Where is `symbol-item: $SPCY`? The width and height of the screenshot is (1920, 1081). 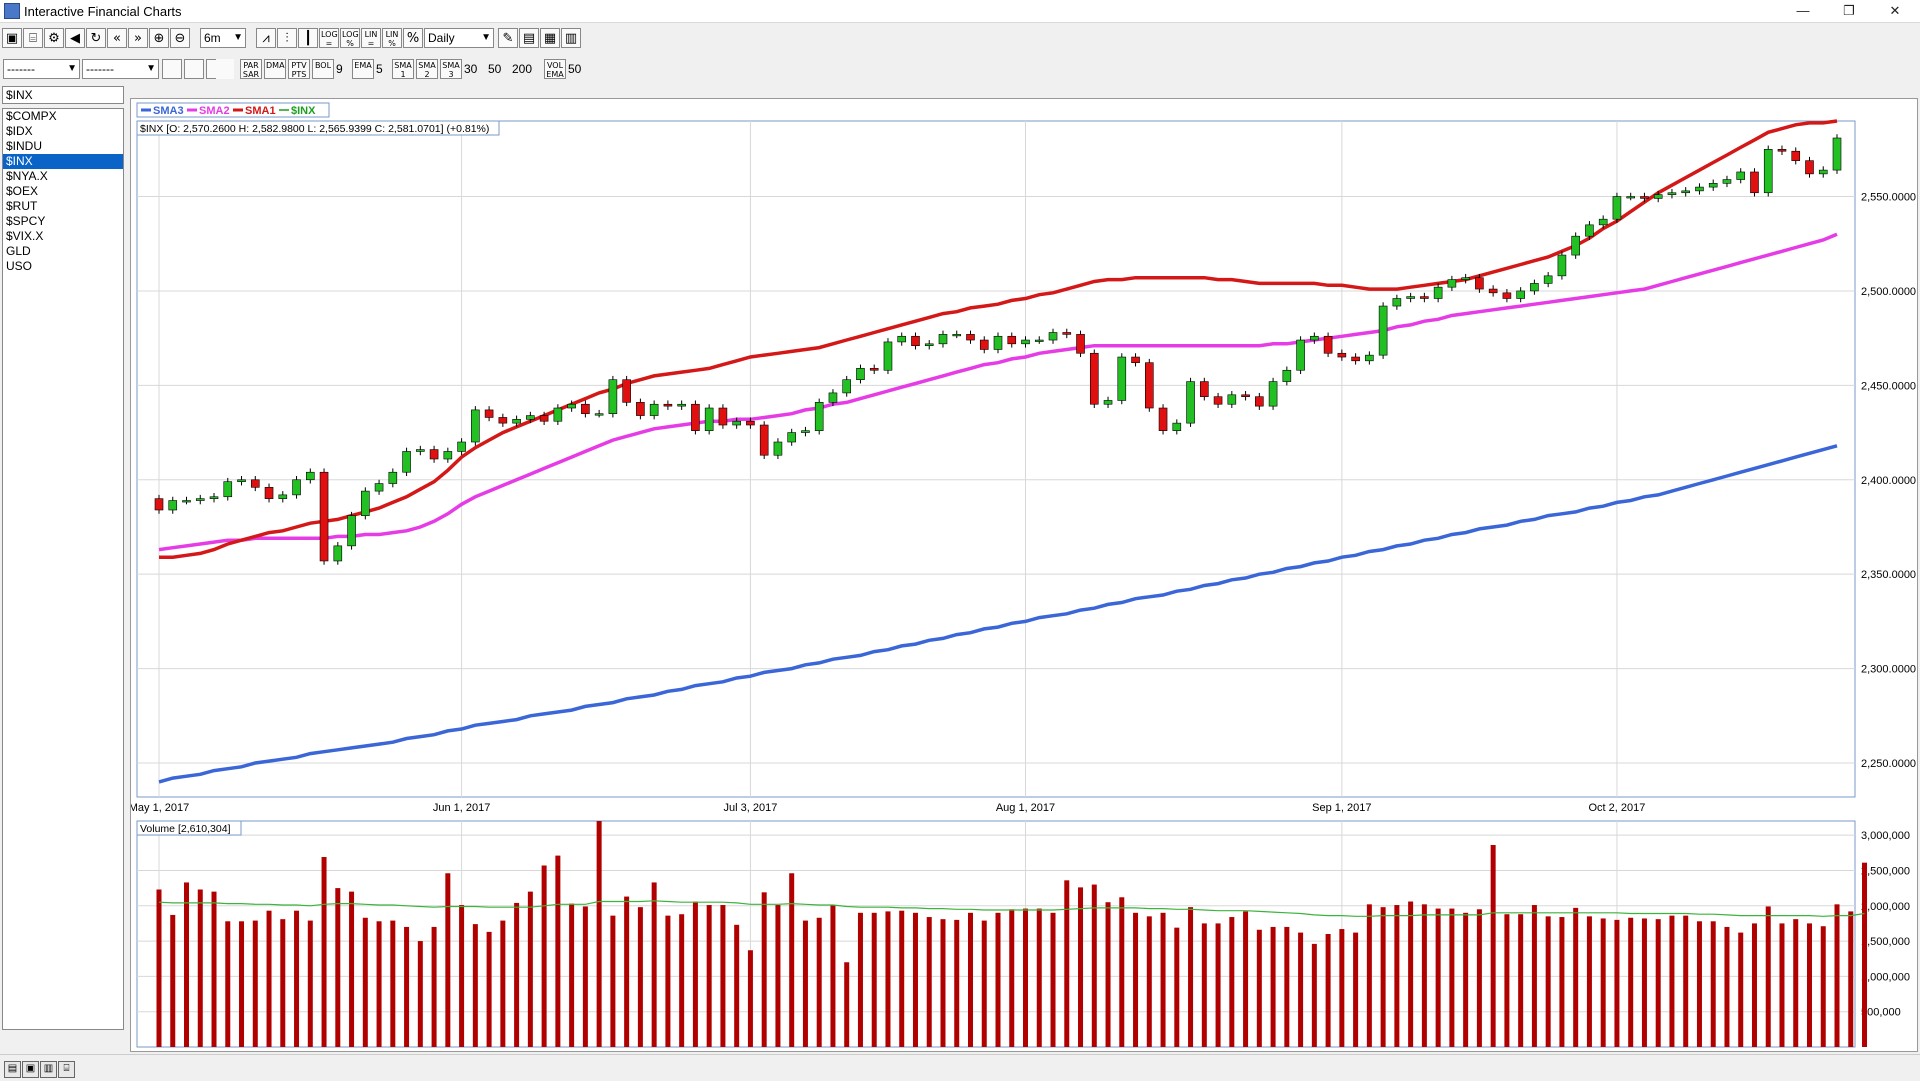
symbol-item: $SPCY is located at coordinates (26, 221).